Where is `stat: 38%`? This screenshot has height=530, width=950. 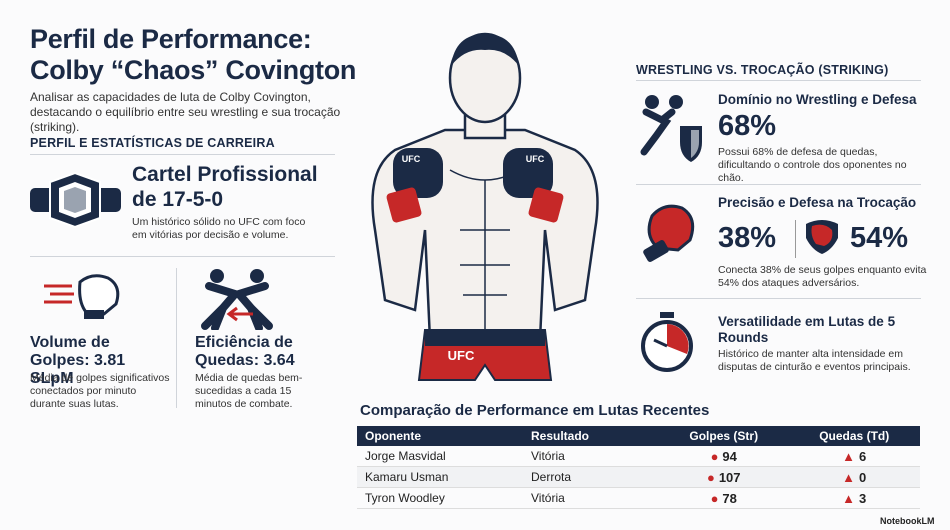 stat: 38% is located at coordinates (747, 238).